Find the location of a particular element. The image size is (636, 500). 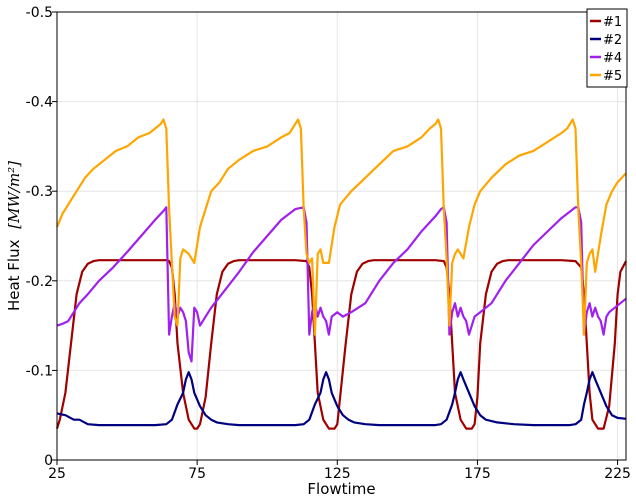

series-line-n2 is located at coordinates (341, 399).